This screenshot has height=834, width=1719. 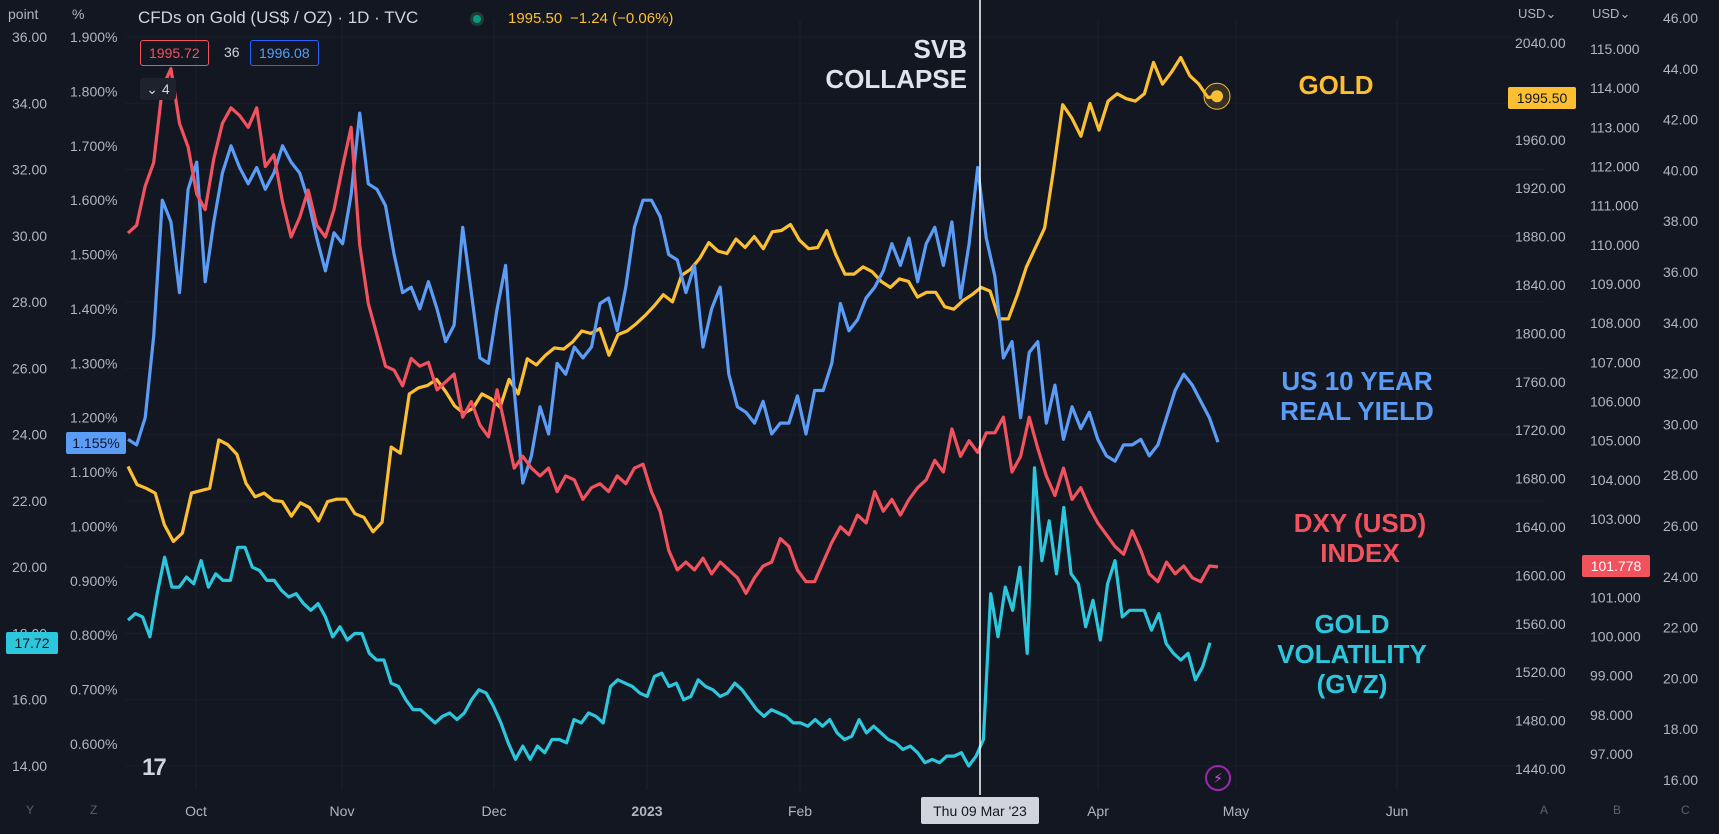 What do you see at coordinates (93, 91) in the screenshot?
I see `real-yield-axis-tick: 1.800%` at bounding box center [93, 91].